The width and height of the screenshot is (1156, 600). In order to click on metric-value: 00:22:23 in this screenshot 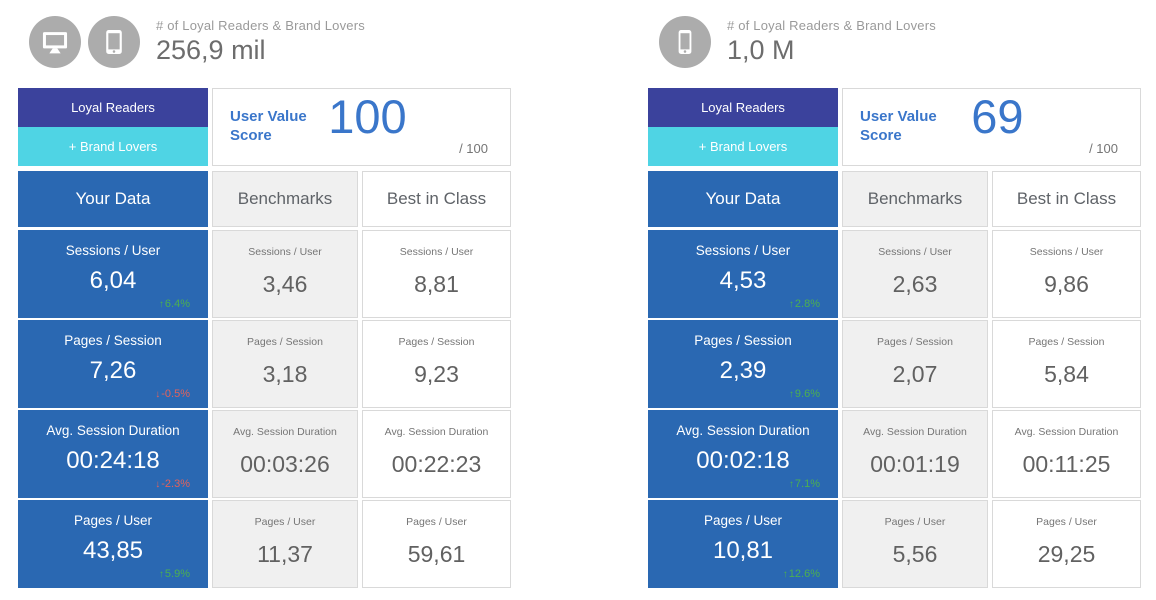, I will do `click(436, 464)`.